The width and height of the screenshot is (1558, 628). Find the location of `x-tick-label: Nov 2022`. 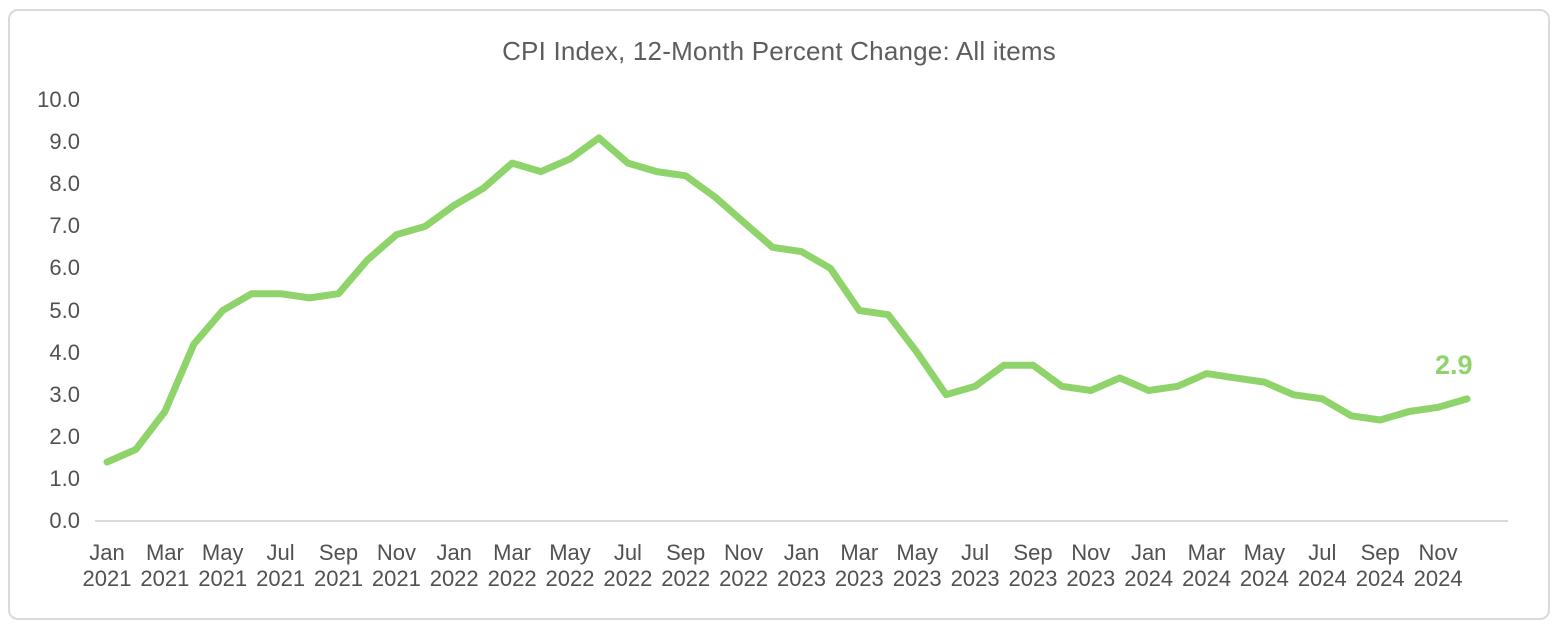

x-tick-label: Nov 2022 is located at coordinates (743, 566).